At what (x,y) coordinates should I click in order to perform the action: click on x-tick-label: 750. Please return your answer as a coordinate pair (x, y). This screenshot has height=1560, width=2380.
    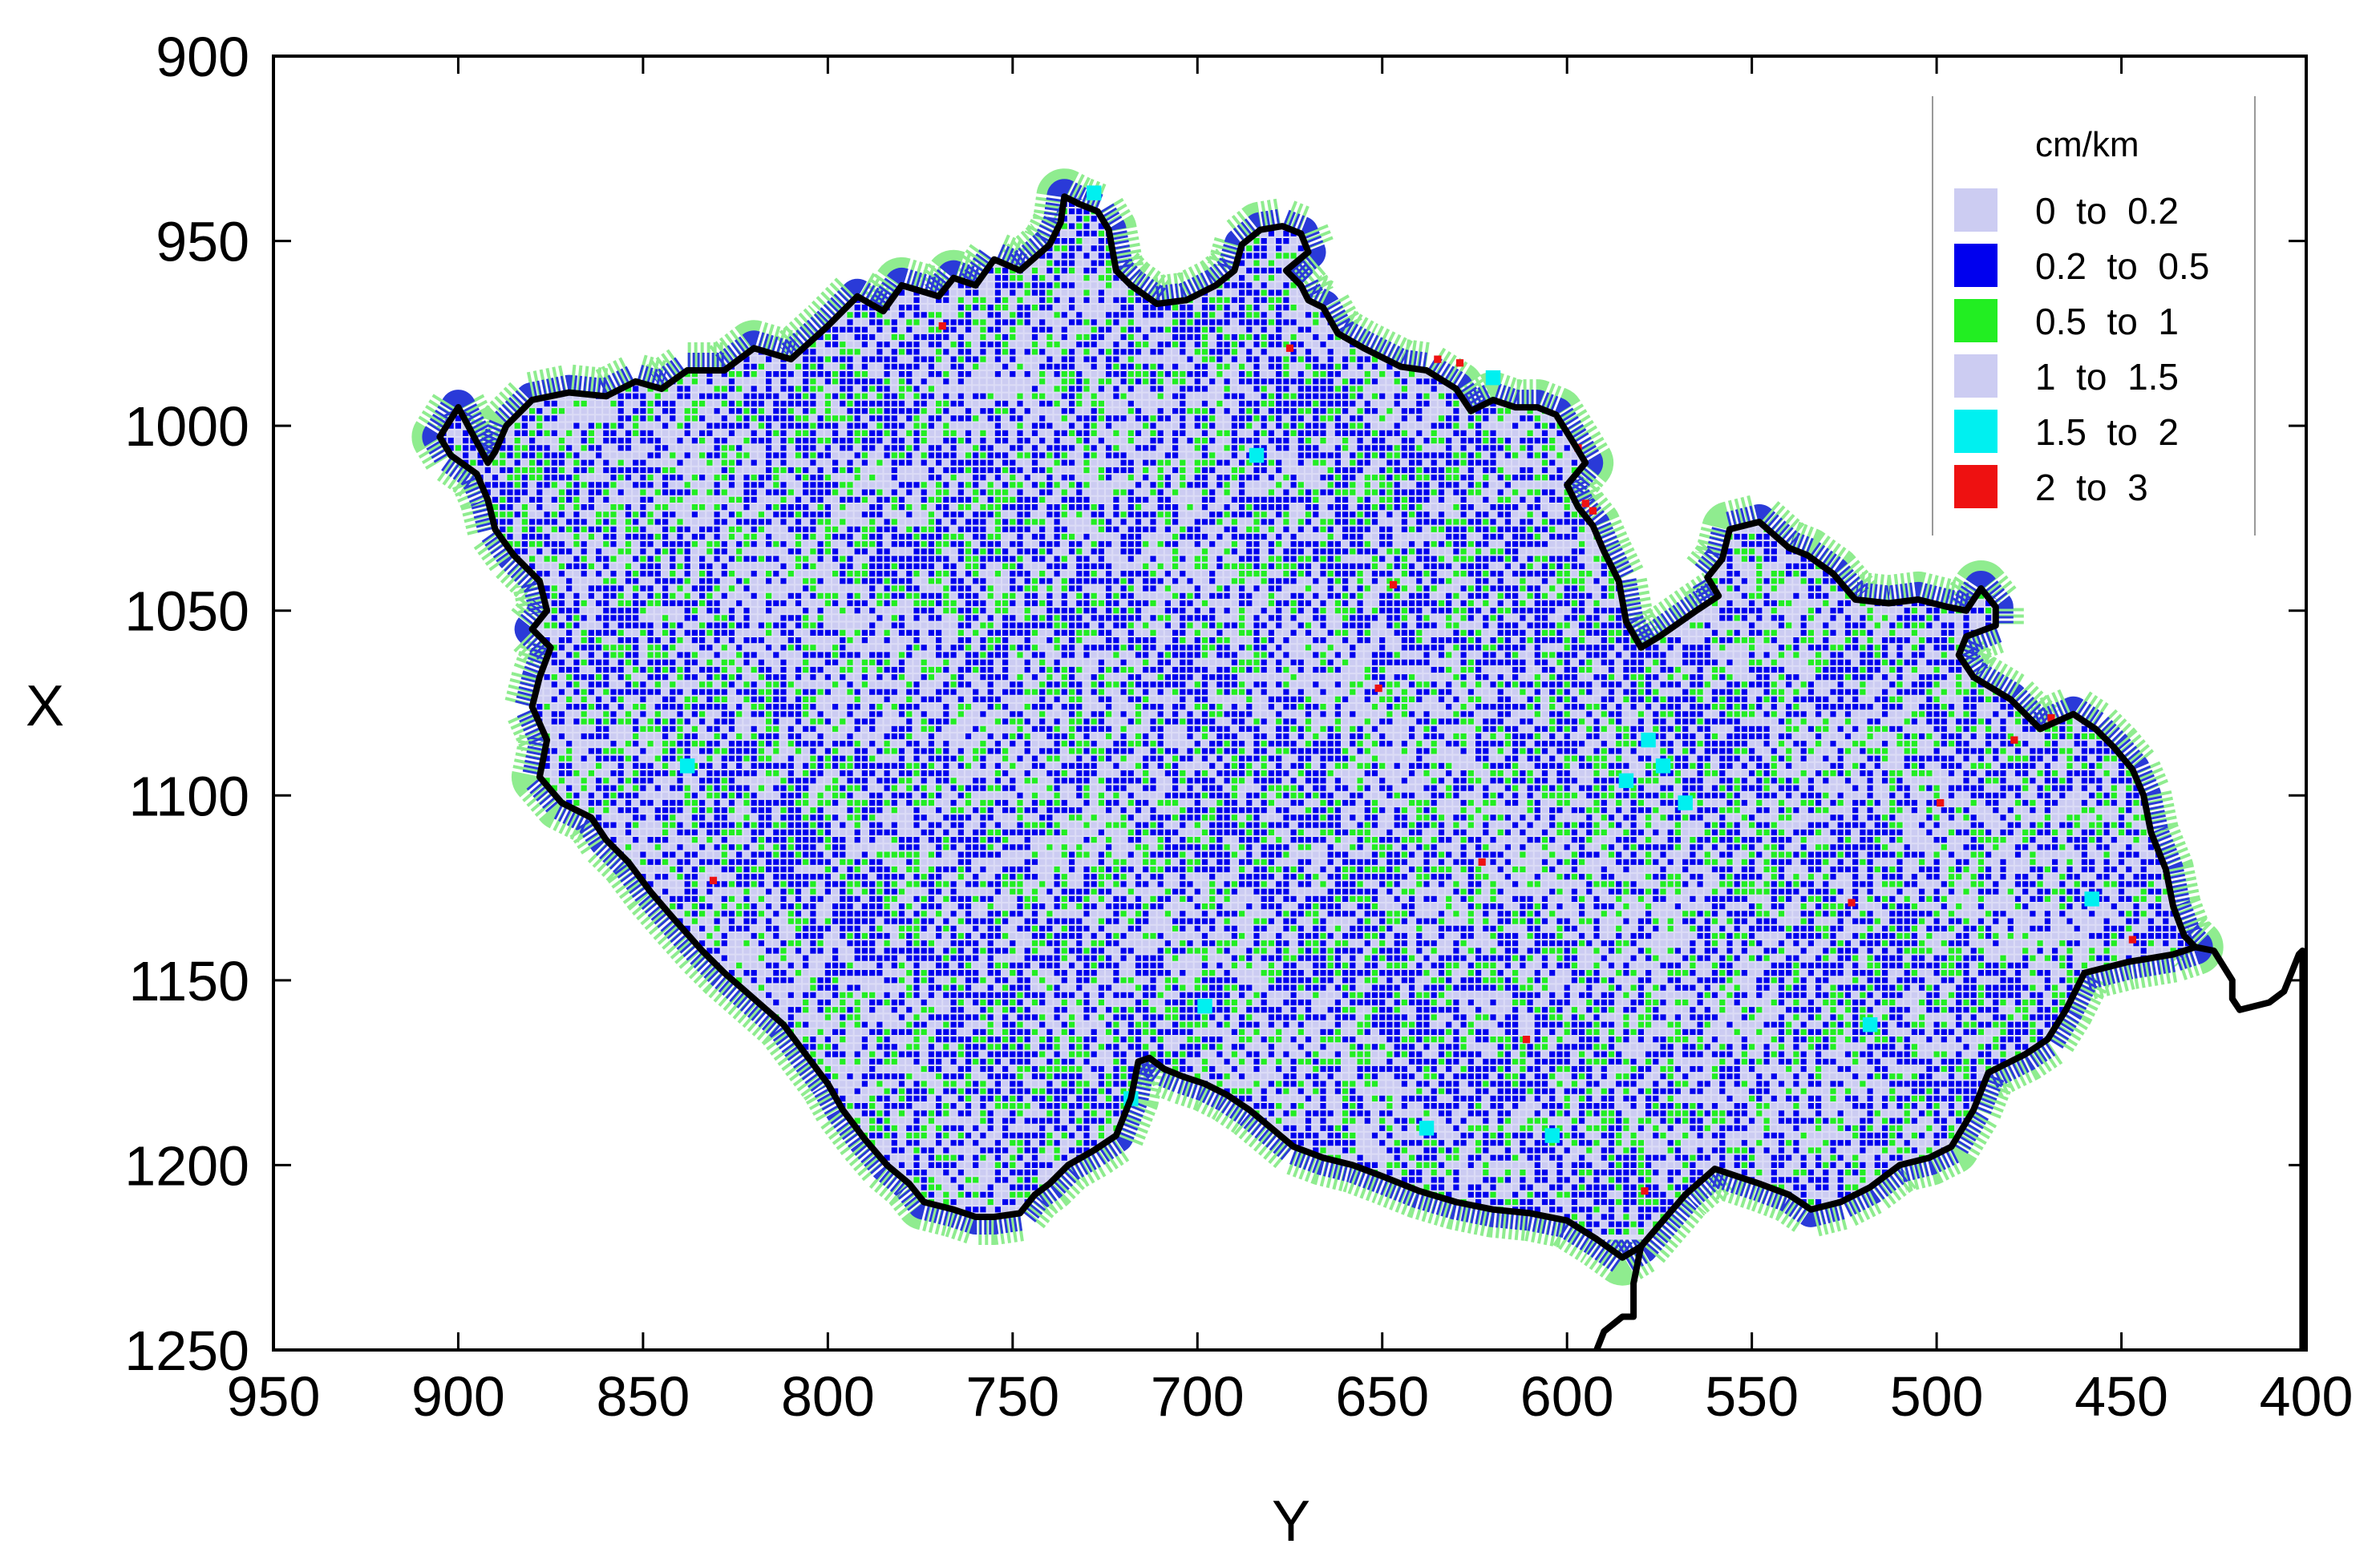
    Looking at the image, I should click on (1012, 1396).